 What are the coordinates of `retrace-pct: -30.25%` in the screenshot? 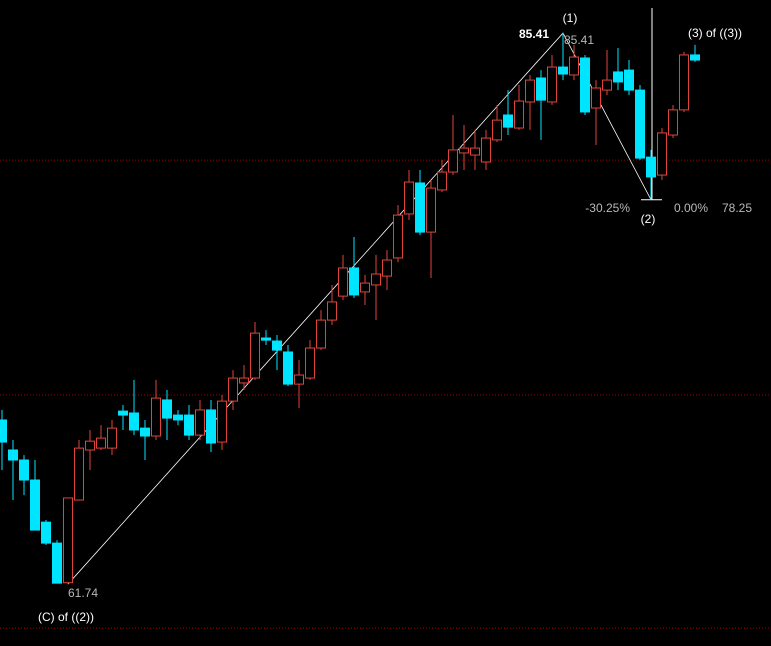 It's located at (607, 208).